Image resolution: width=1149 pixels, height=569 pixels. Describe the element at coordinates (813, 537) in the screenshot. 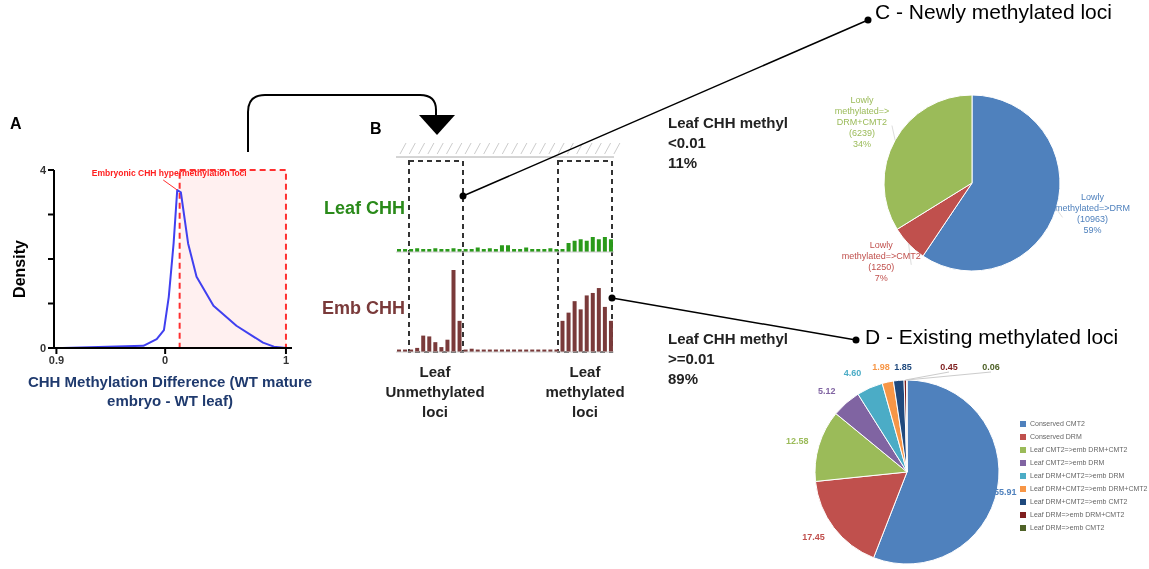

I see `data-label: 17.45` at that location.